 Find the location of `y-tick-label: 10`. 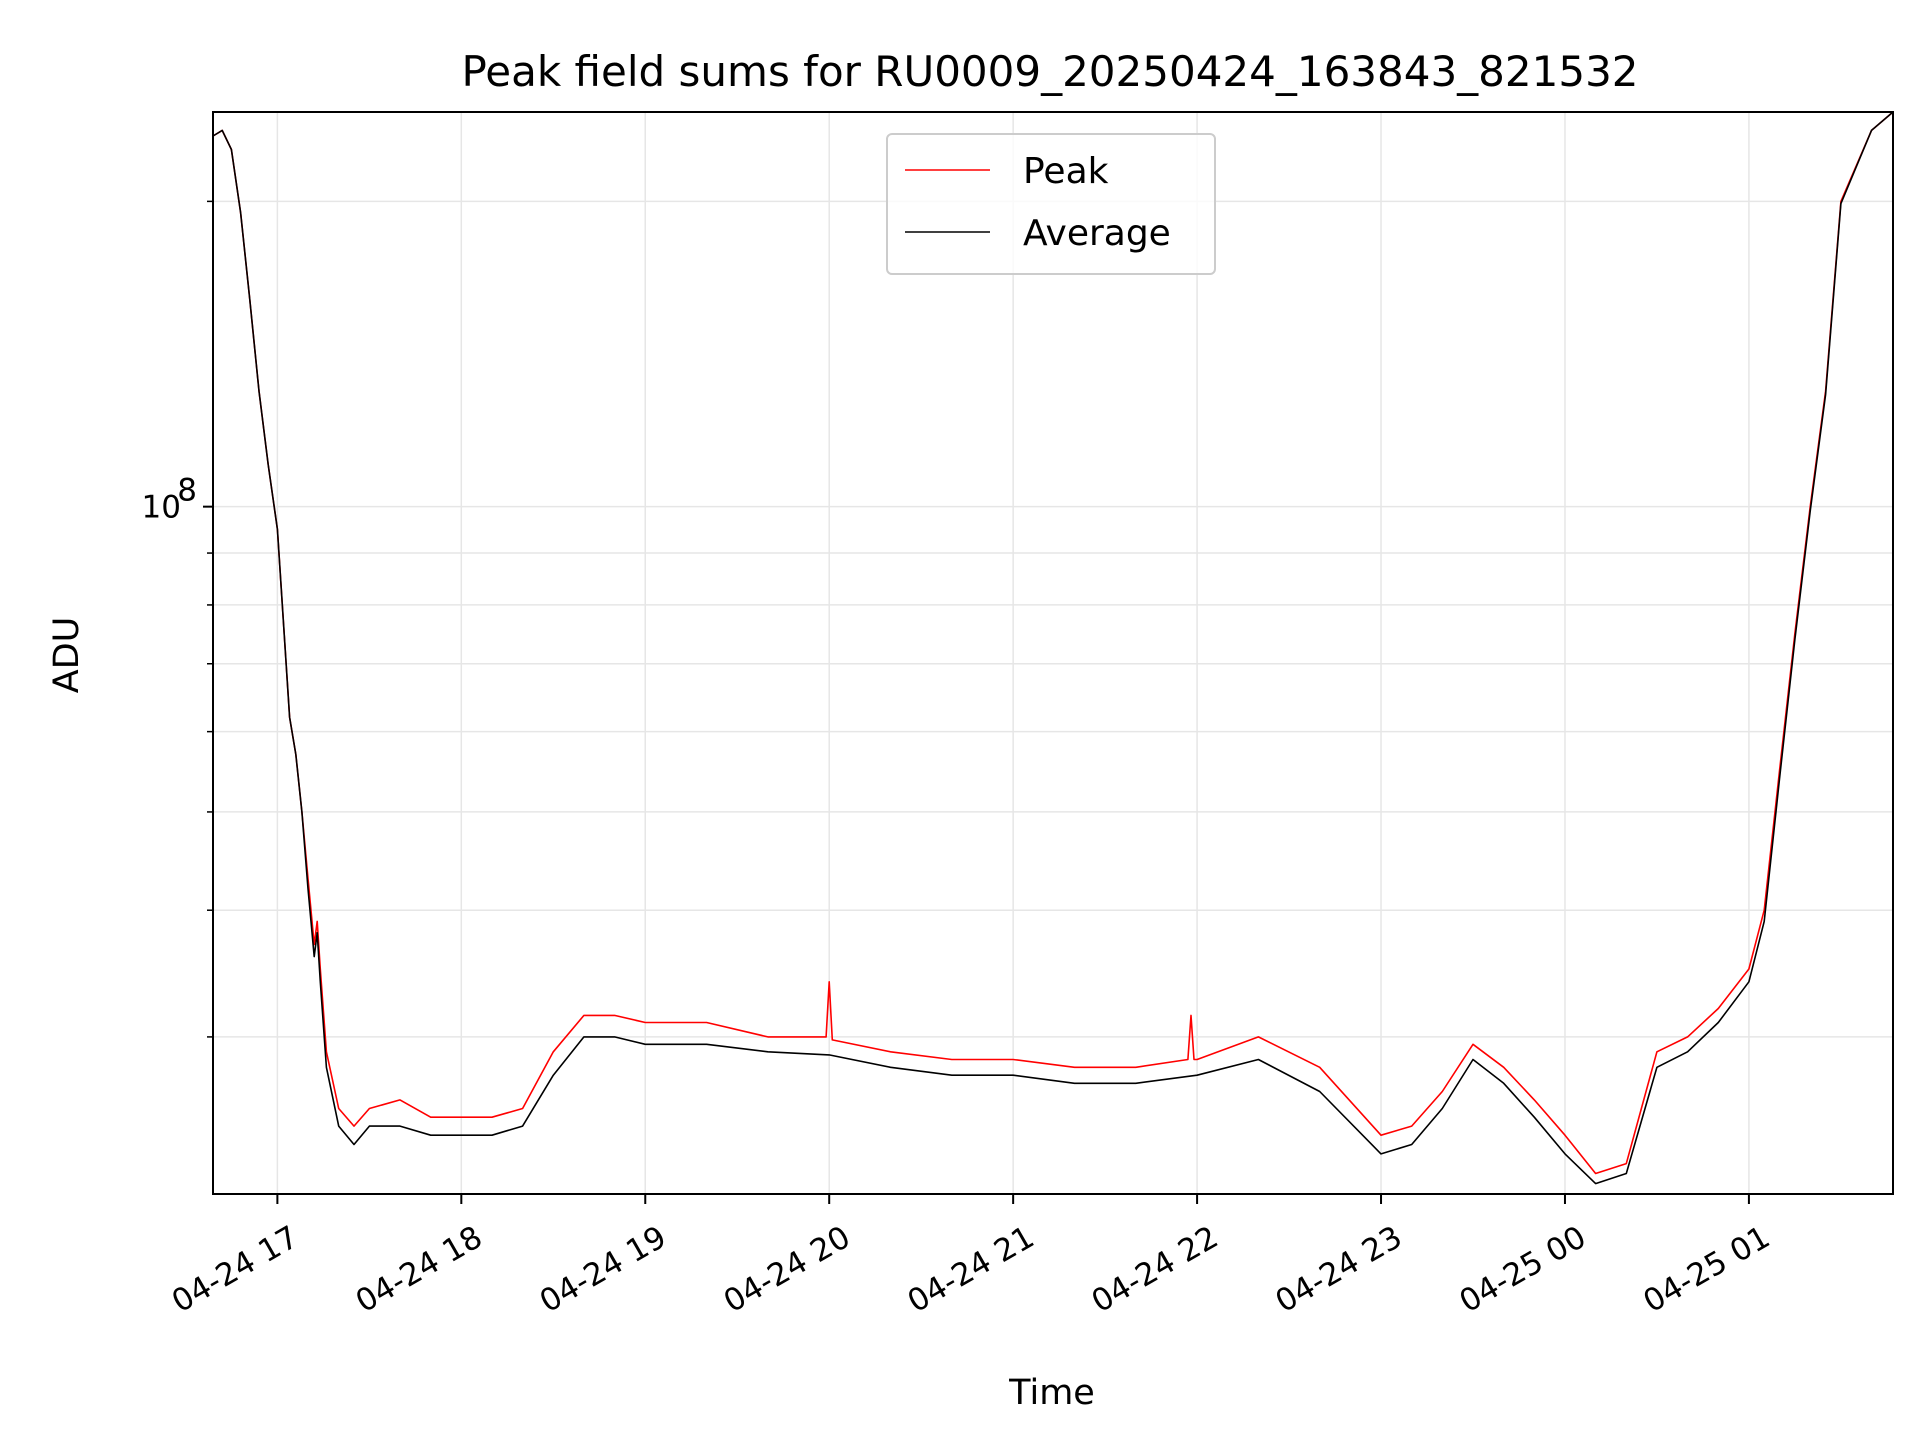

y-tick-label: 10 is located at coordinates (161, 508).